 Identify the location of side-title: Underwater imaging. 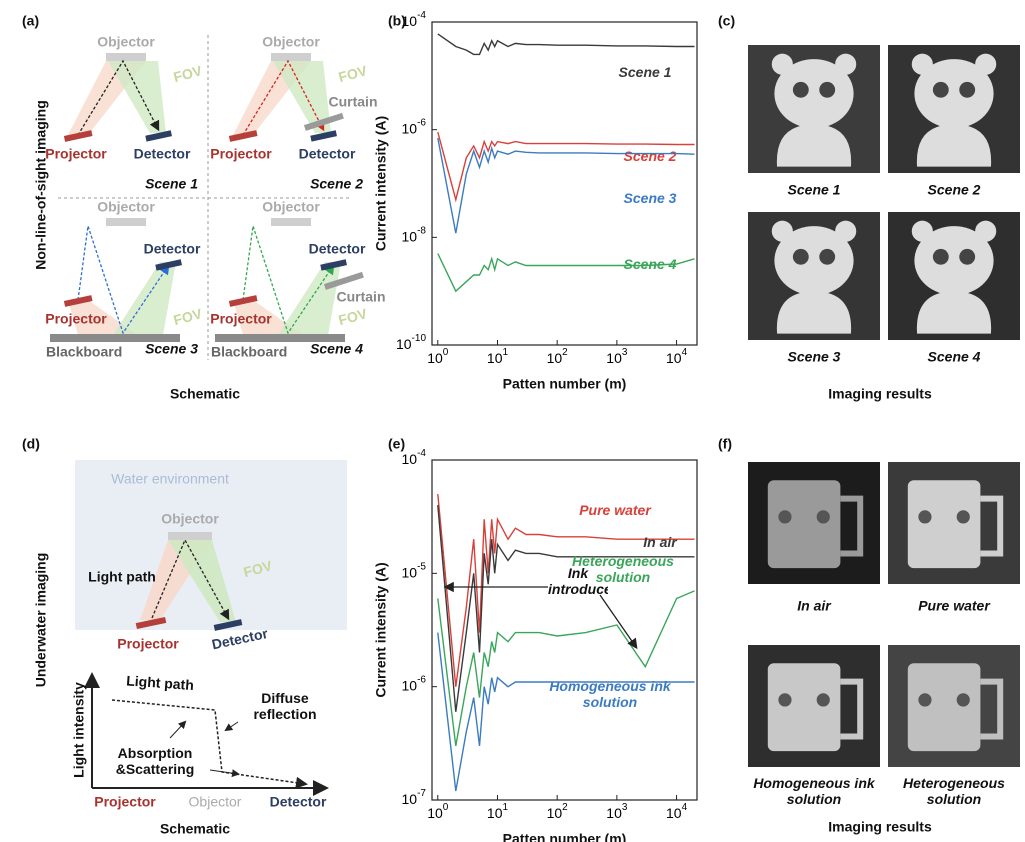
(41, 620).